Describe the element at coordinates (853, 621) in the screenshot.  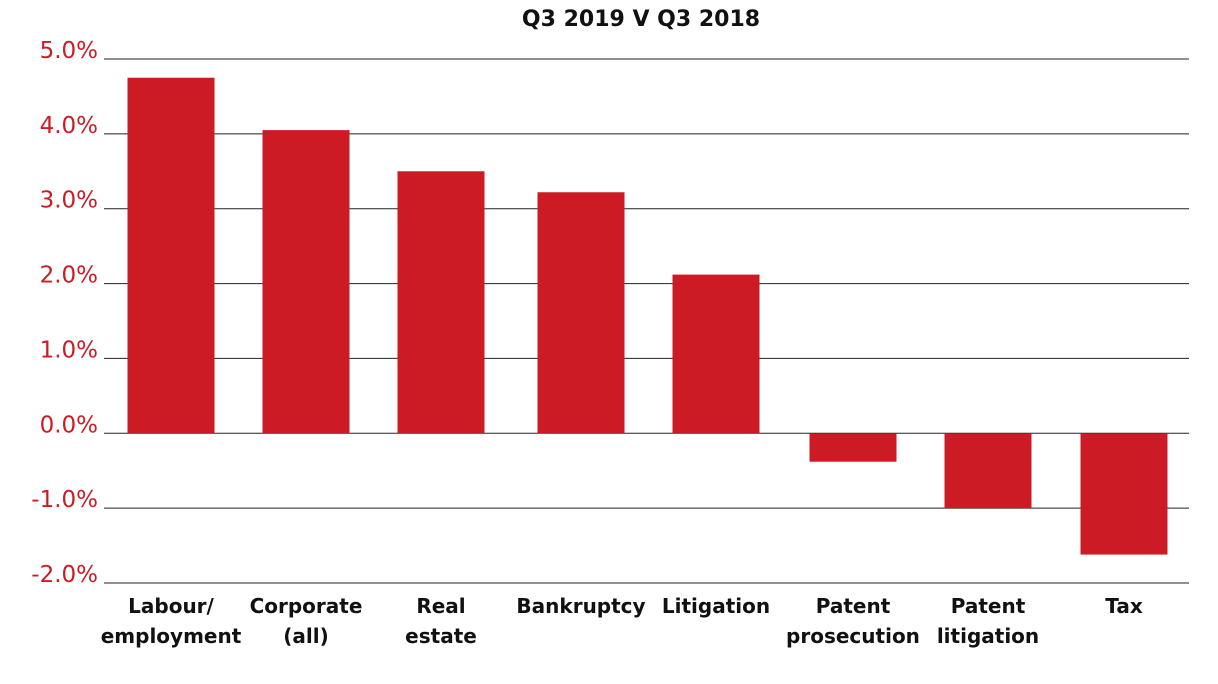
I see `x-tick-label: Patent prosecution` at that location.